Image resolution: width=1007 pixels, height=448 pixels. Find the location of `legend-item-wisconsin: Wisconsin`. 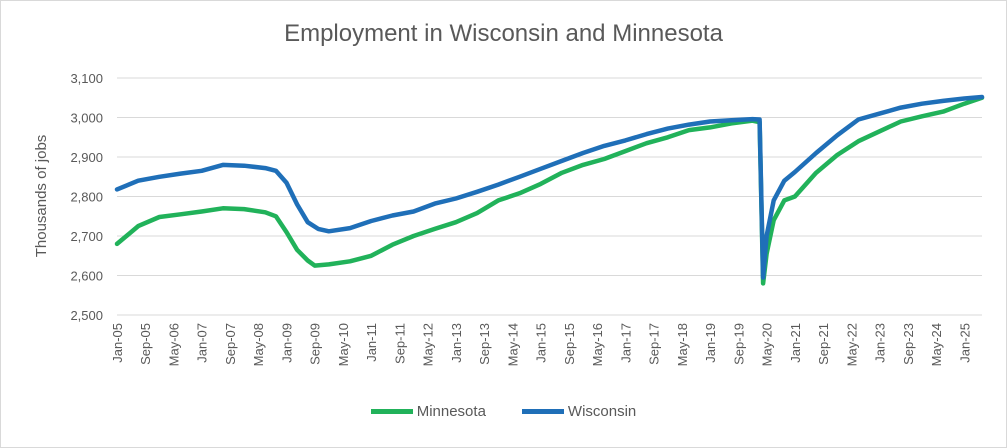

legend-item-wisconsin: Wisconsin is located at coordinates (579, 411).